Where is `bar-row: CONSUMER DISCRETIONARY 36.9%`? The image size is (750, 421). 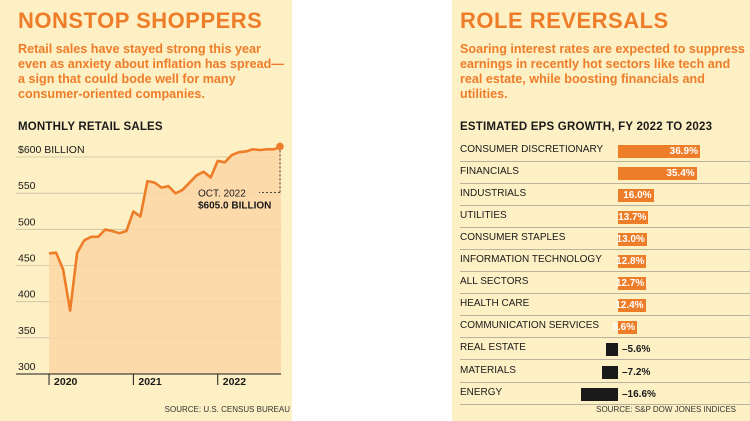 bar-row: CONSUMER DISCRETIONARY 36.9% is located at coordinates (605, 151).